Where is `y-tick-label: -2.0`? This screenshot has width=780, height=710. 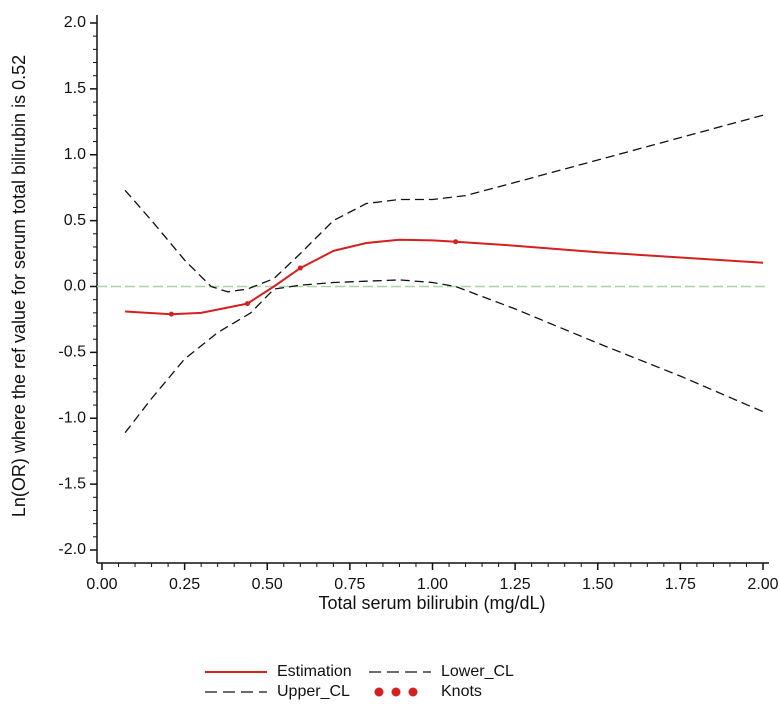
y-tick-label: -2.0 is located at coordinates (72, 549).